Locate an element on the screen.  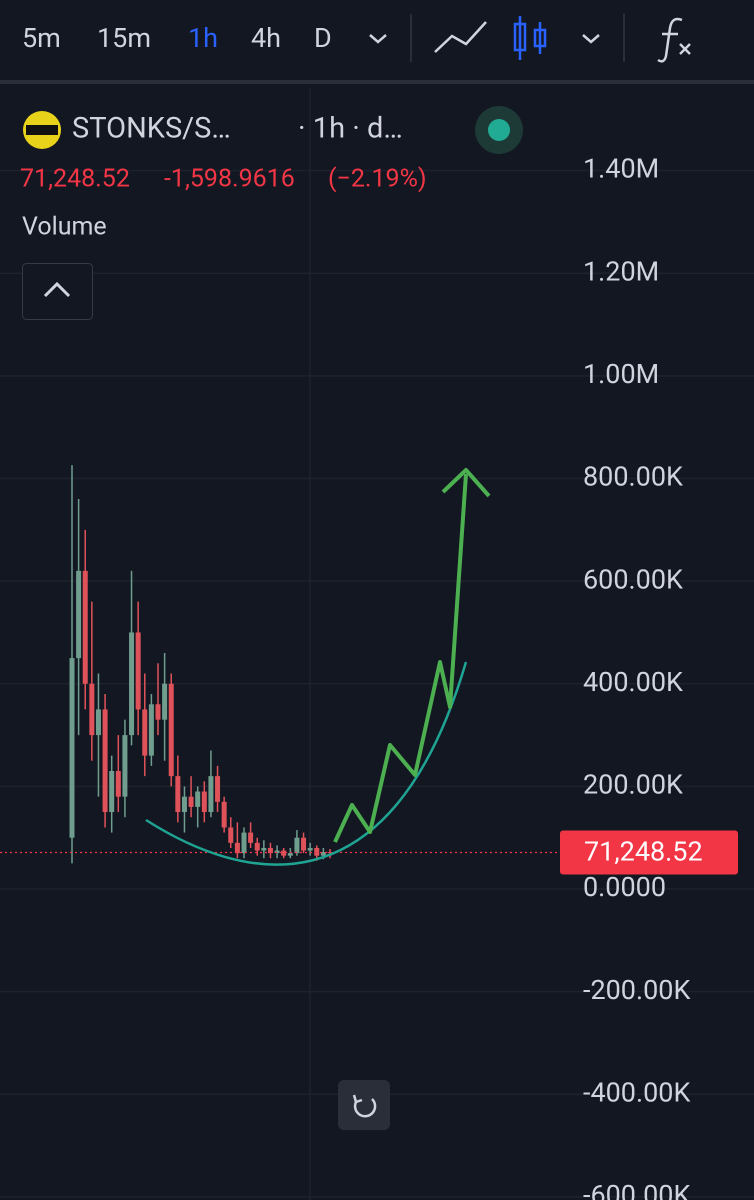
price-change: -1,598.9616 is located at coordinates (229, 179).